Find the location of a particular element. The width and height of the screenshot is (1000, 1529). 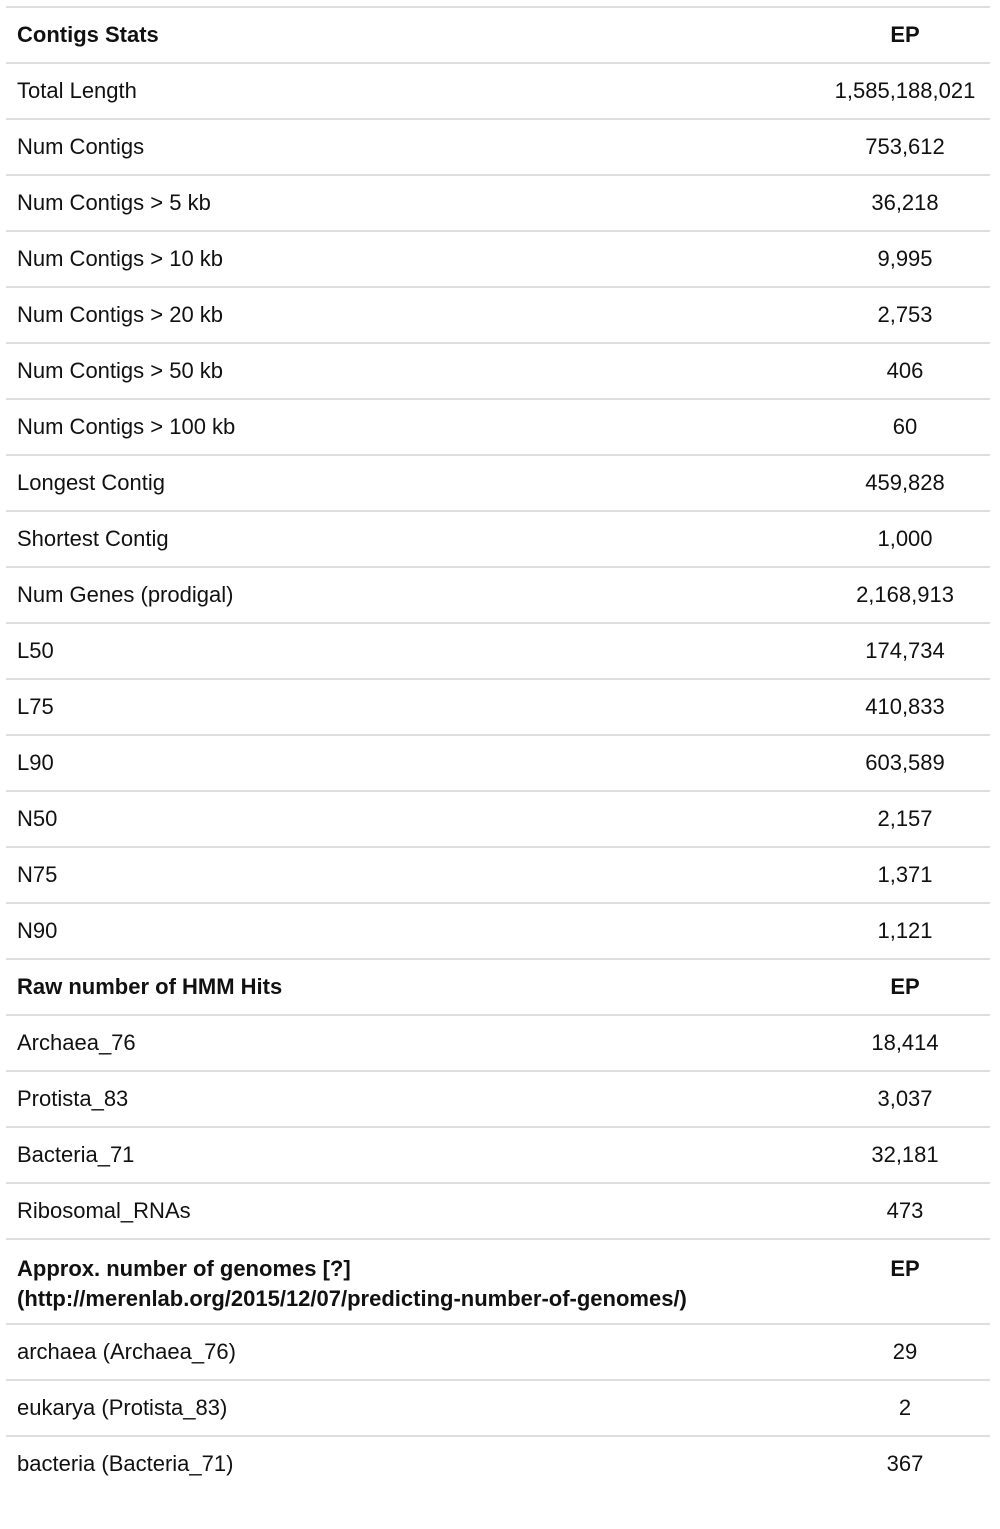

table-row: Ribosomal_RNAs 473 is located at coordinates (498, 1210).